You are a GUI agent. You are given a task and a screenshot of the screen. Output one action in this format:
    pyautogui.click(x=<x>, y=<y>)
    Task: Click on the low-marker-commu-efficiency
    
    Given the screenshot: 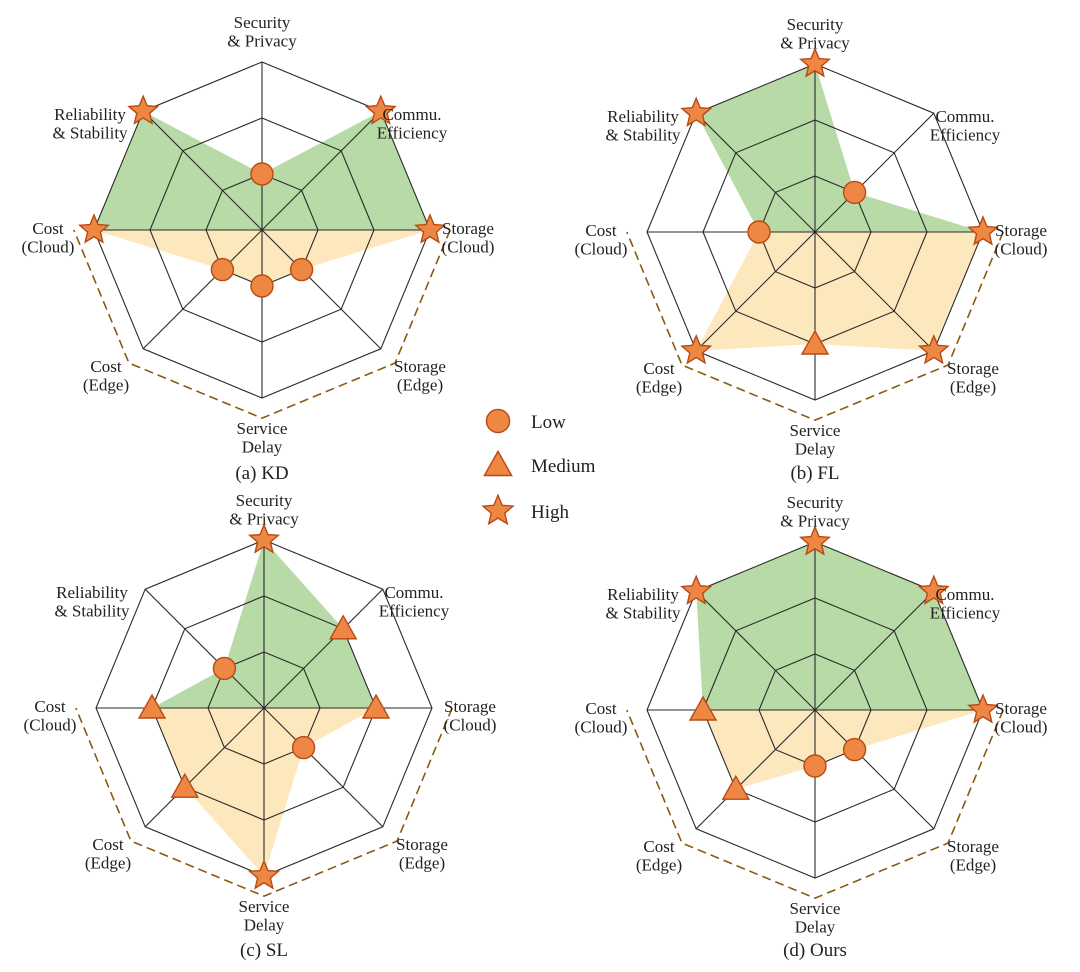 What is the action you would take?
    pyautogui.click(x=854, y=192)
    